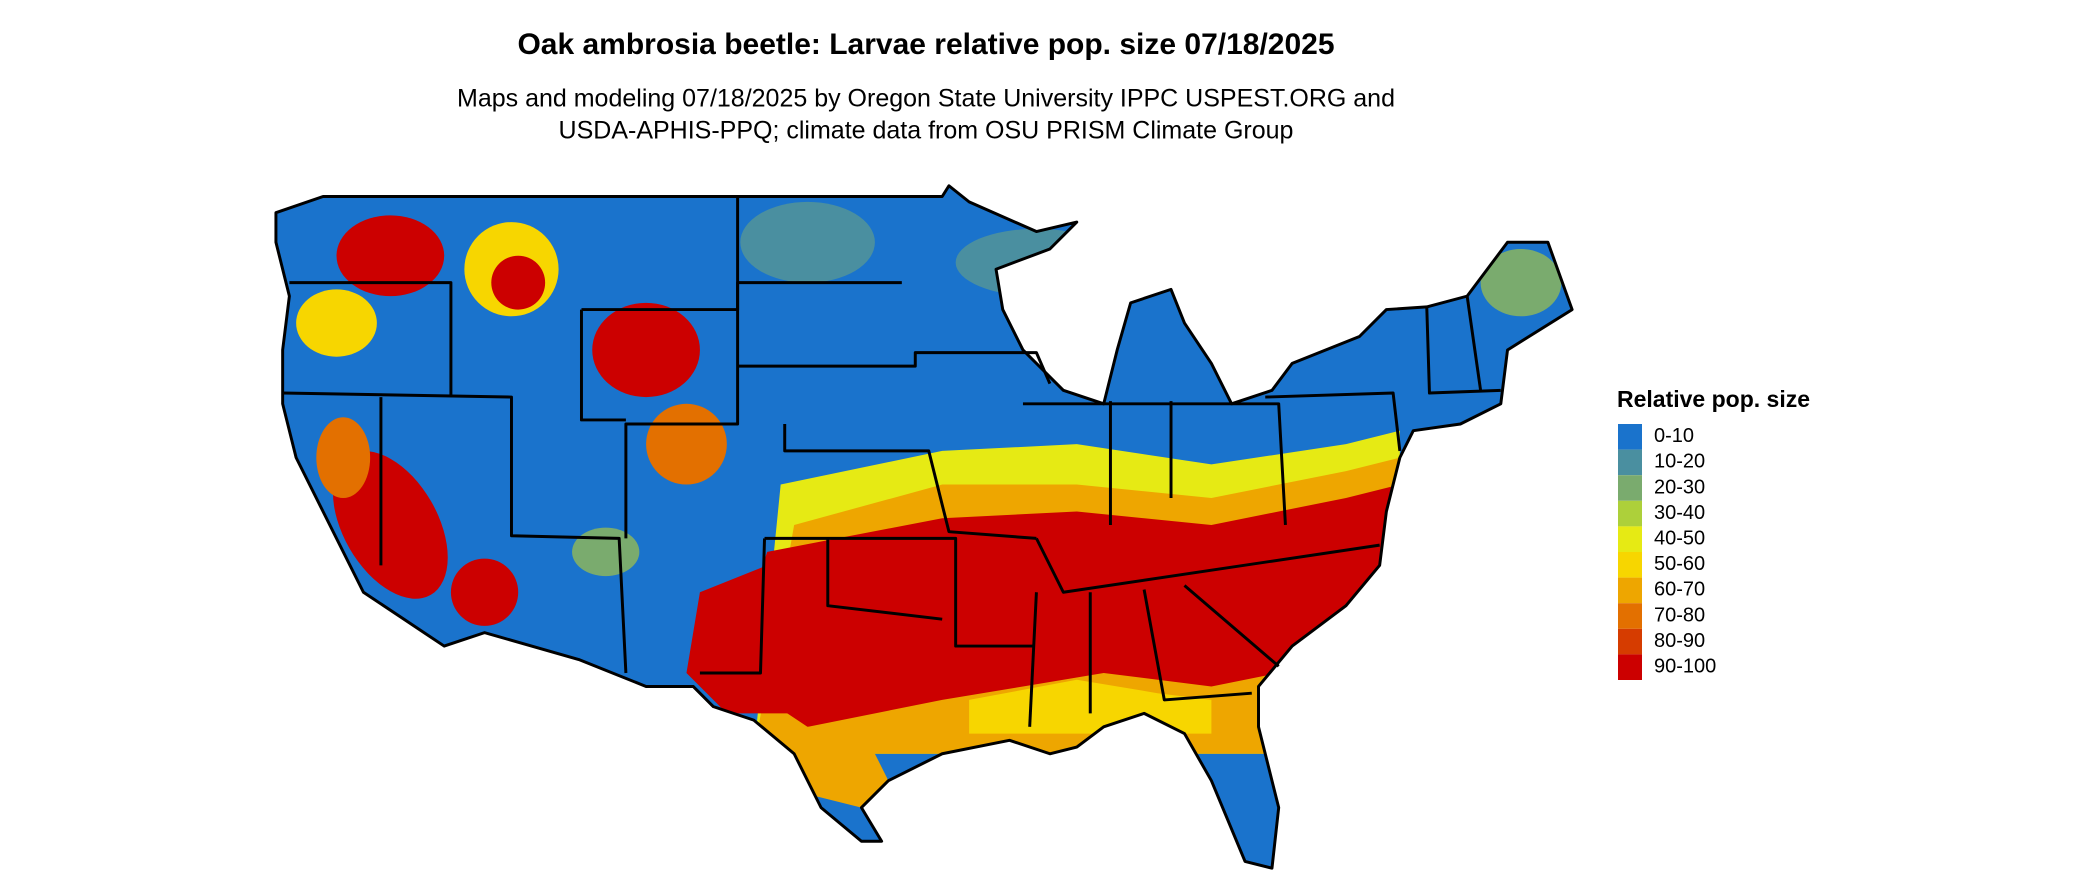 Image resolution: width=2100 pixels, height=892 pixels. What do you see at coordinates (1679, 462) in the screenshot?
I see `legend-label: 10-20` at bounding box center [1679, 462].